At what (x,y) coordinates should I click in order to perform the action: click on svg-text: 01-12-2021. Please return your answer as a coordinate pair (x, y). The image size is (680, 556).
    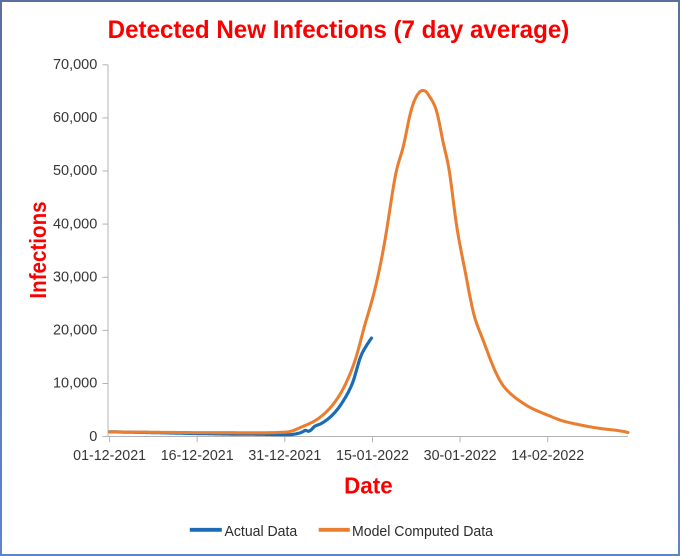
    Looking at the image, I should click on (109, 456).